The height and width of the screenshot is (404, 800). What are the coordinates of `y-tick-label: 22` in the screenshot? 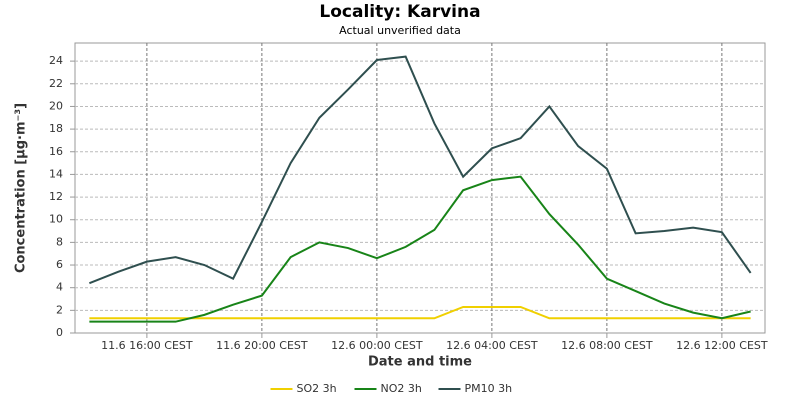 It's located at (56, 83).